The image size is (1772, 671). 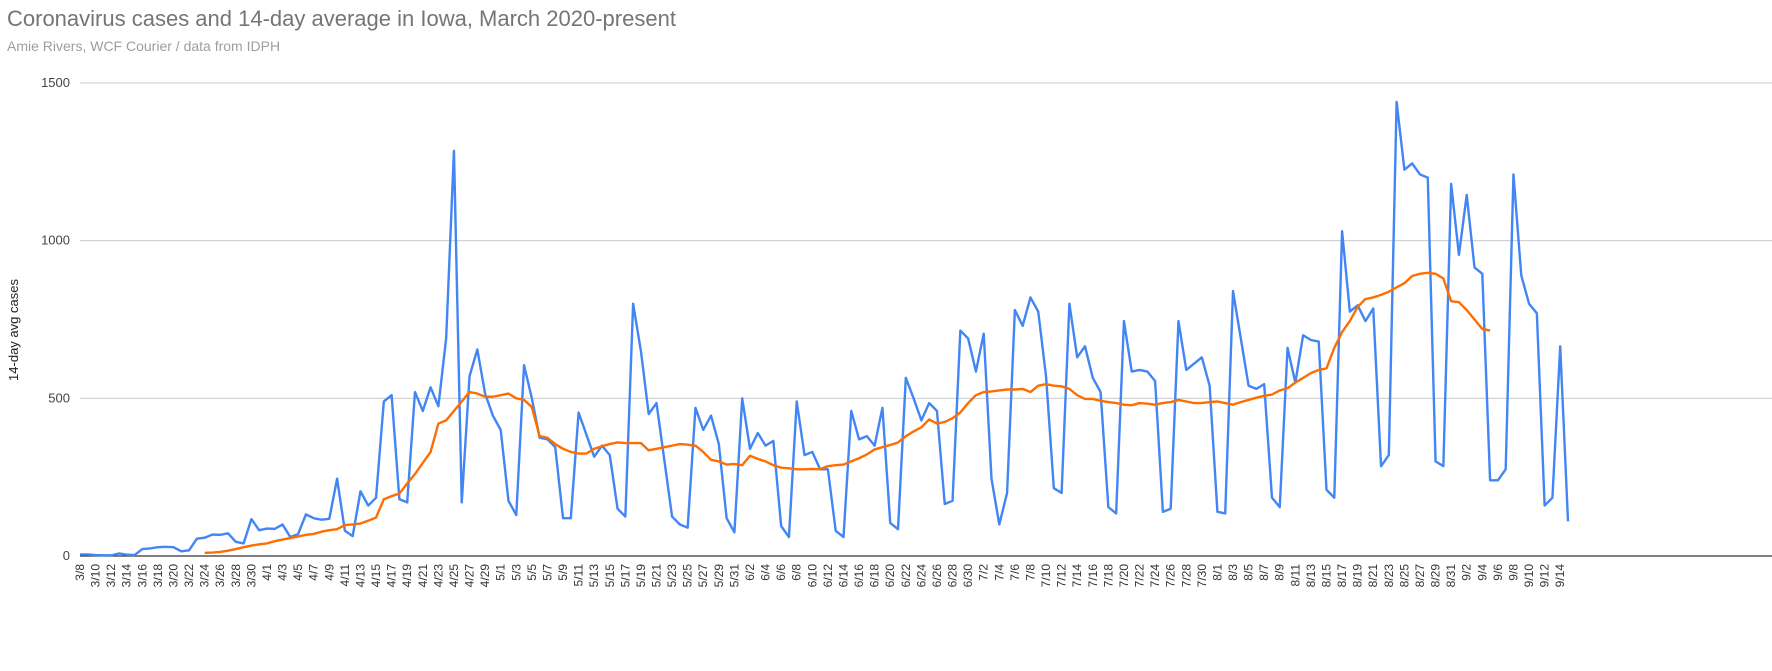 I want to click on x-tick-label: 3/16, so click(x=142, y=576).